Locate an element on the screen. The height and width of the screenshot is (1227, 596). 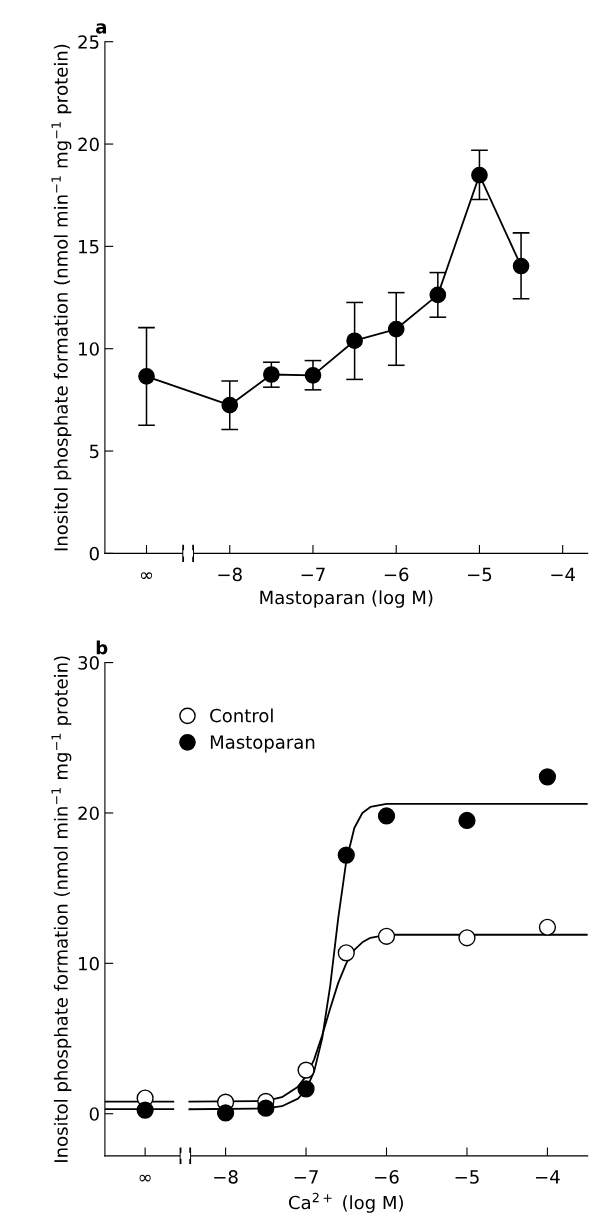
y-tick-label: 5 is located at coordinates (94, 451).